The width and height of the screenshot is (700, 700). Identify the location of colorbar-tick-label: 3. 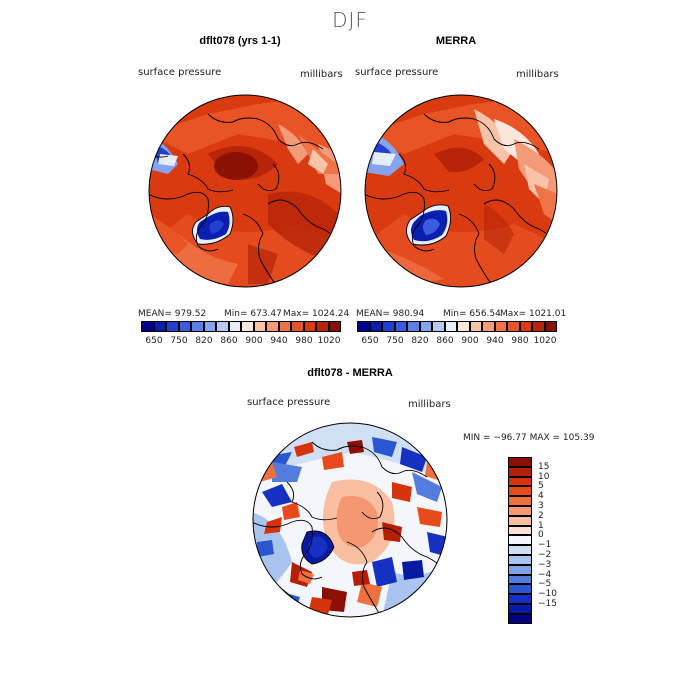
(541, 506).